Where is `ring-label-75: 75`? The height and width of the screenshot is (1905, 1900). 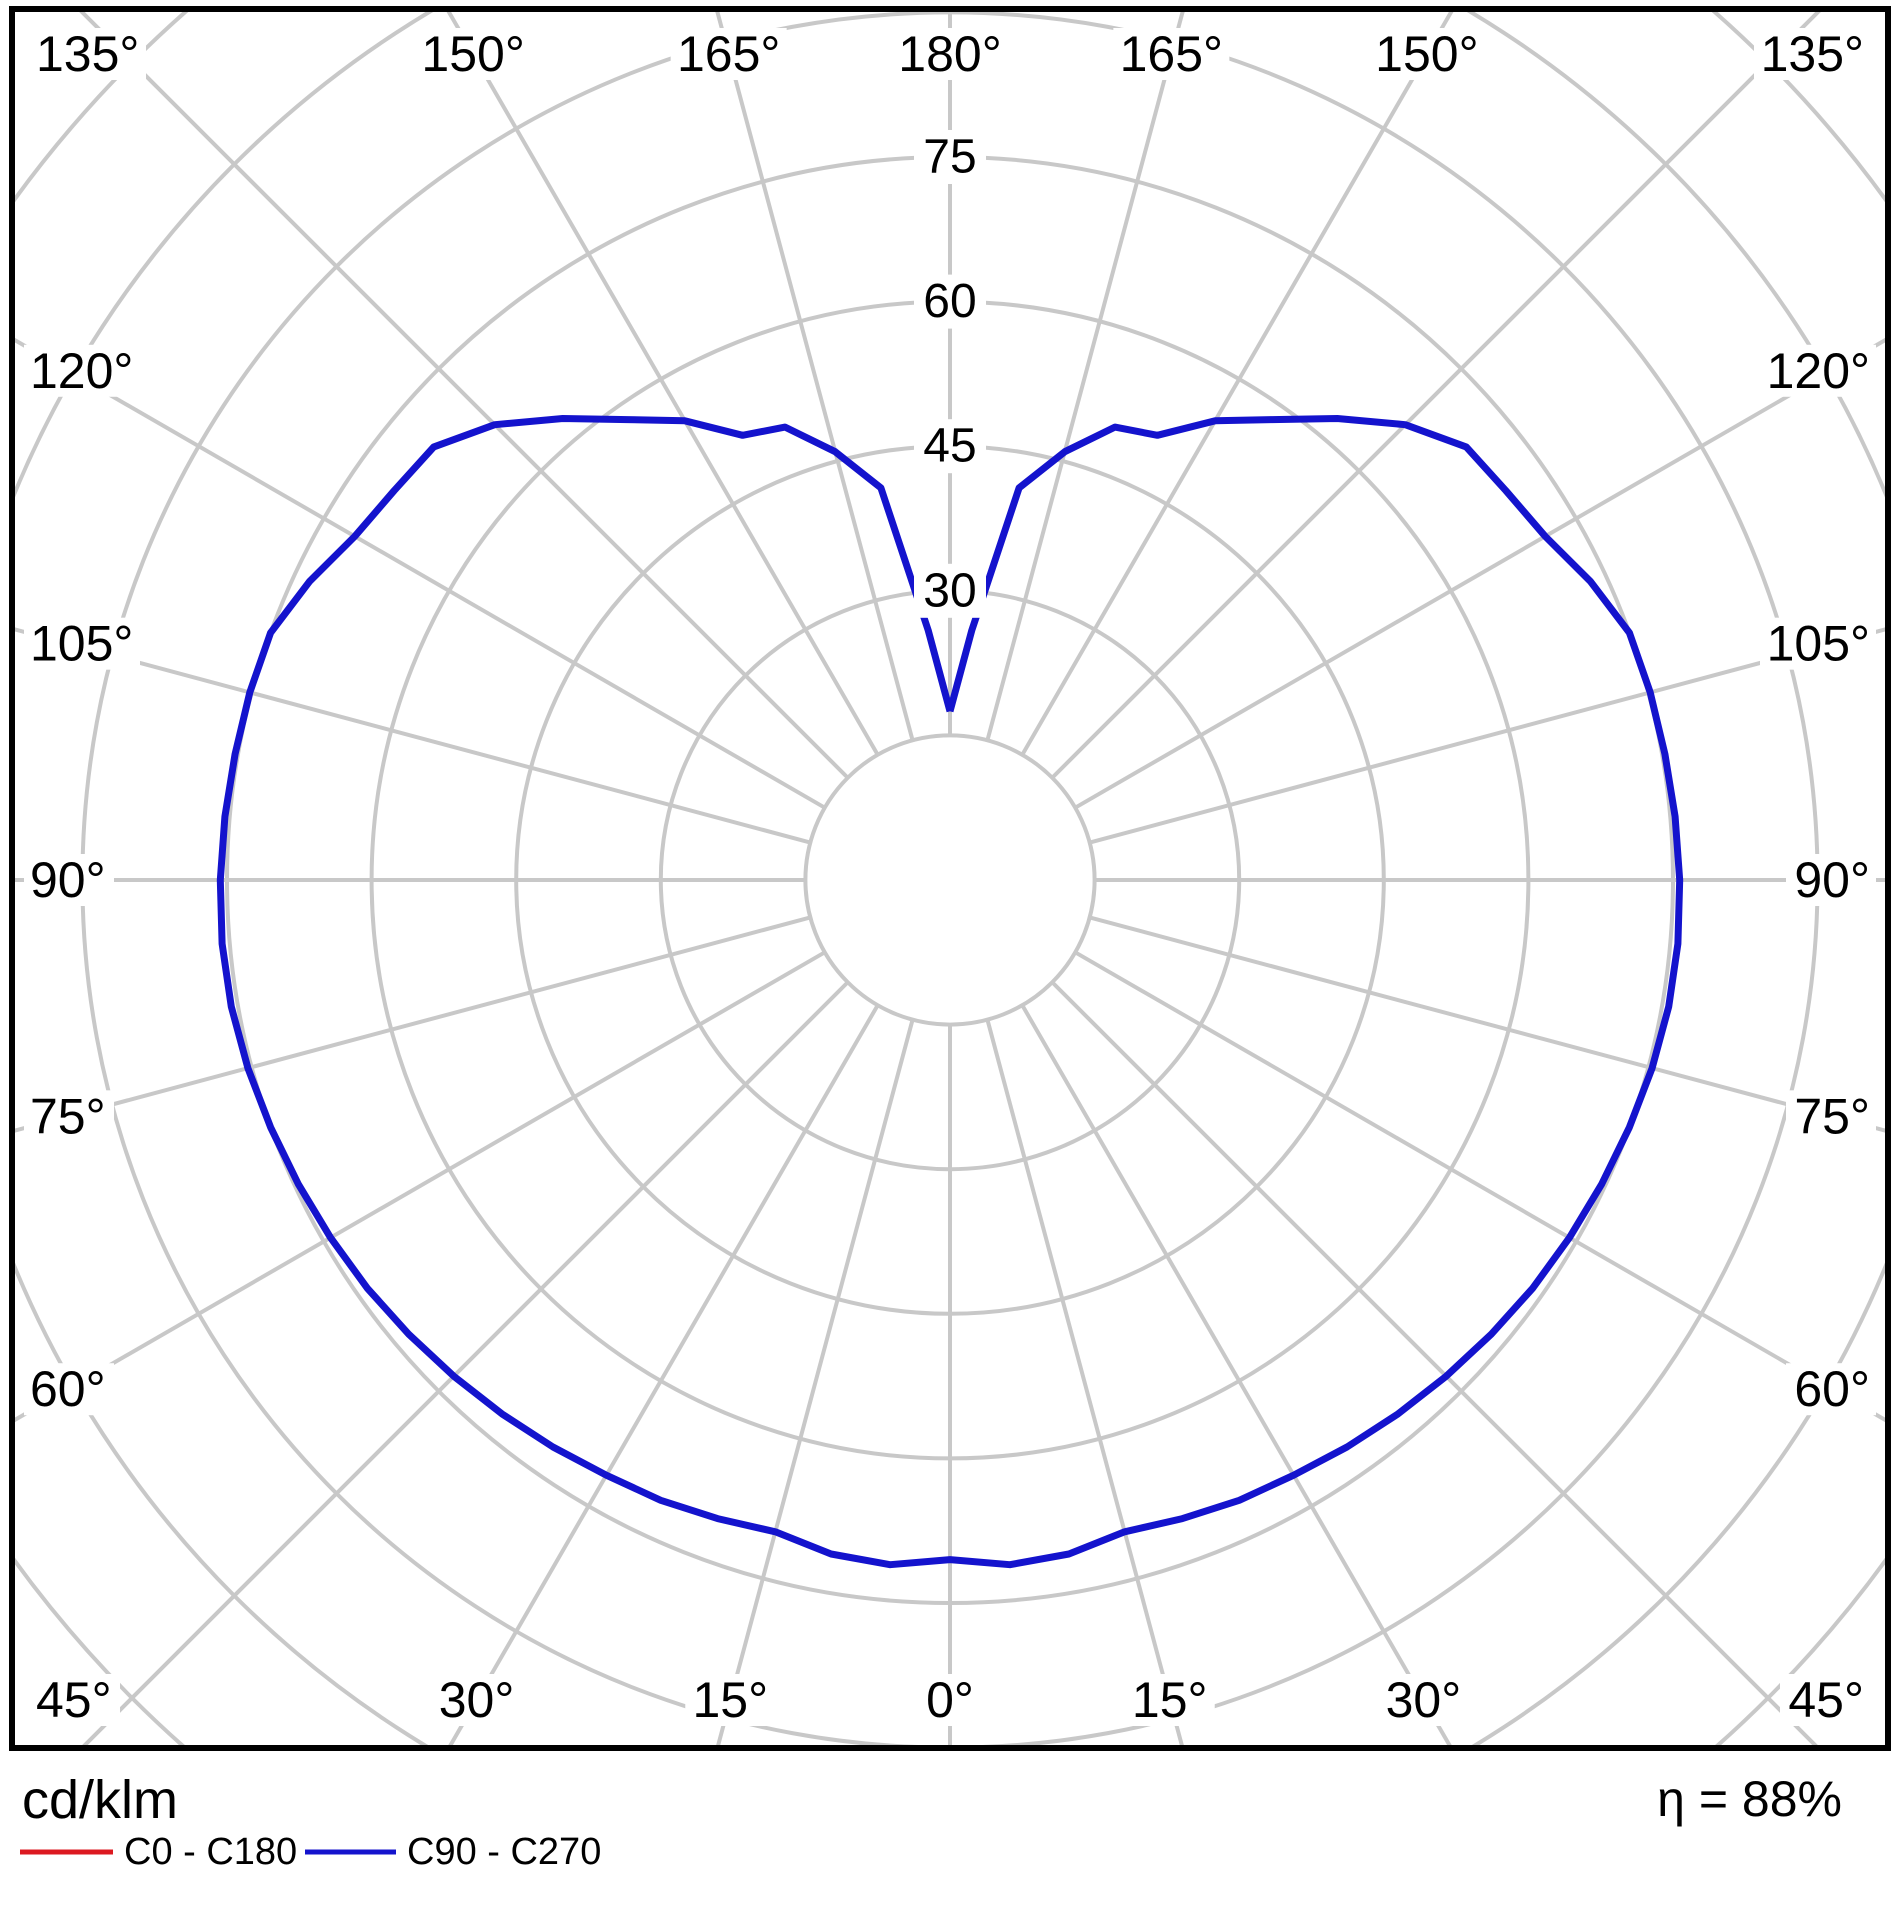
ring-label-75: 75 is located at coordinates (949, 157).